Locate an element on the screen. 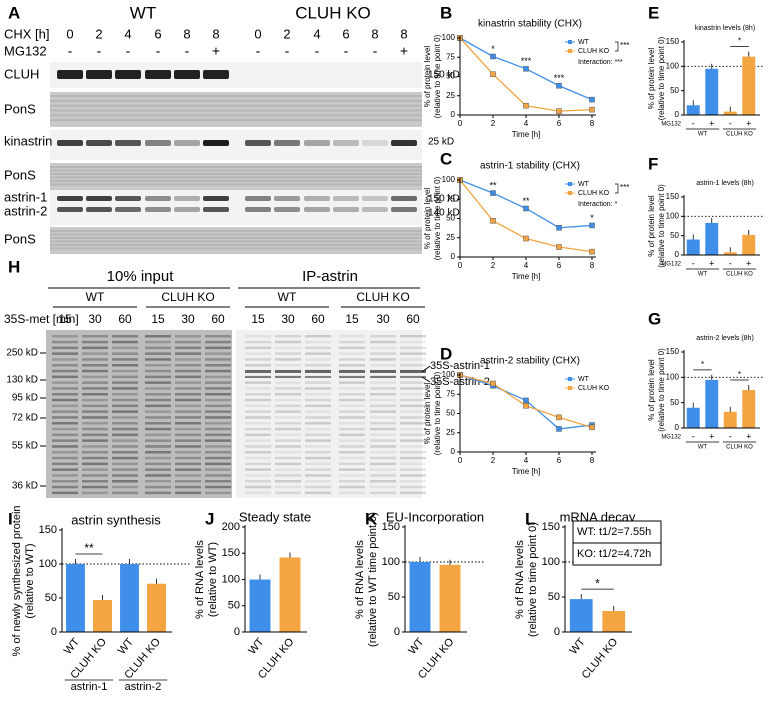 The height and width of the screenshot is (703, 769). y-tick-label: 25 is located at coordinates (450, 432).